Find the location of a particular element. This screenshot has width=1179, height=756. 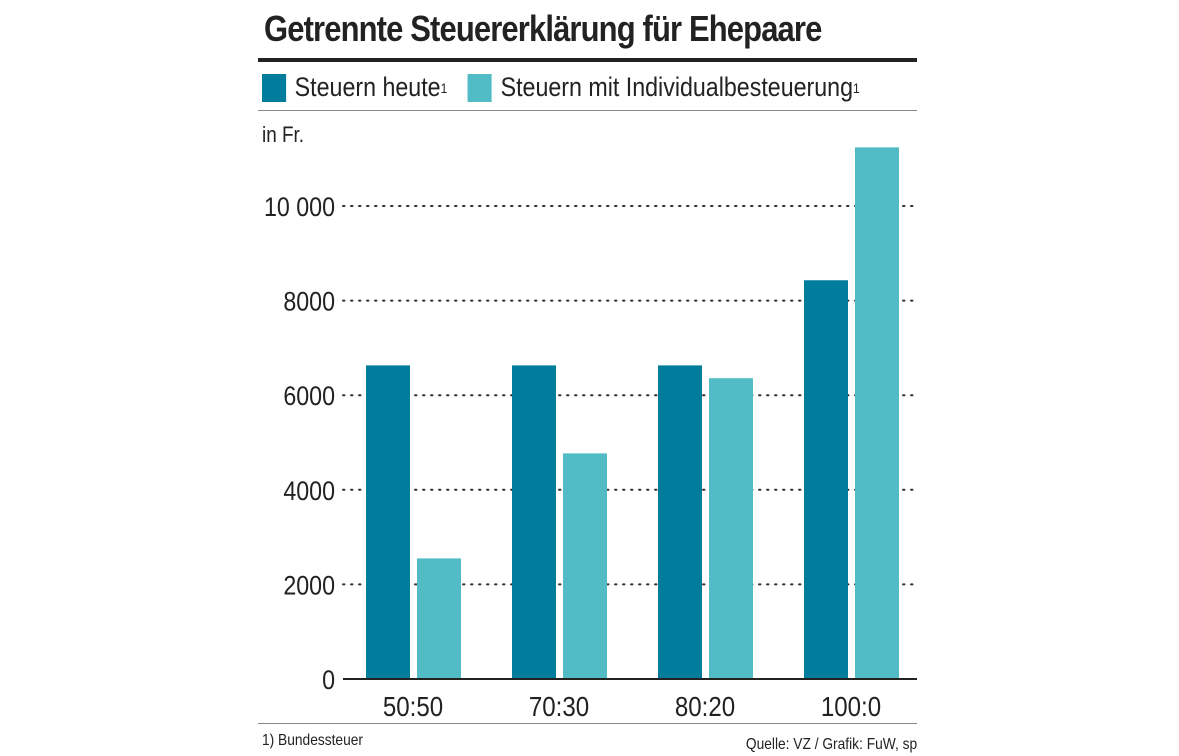

chart-title: Getrennte Steuererklärung für Ehepaare is located at coordinates (543, 28).